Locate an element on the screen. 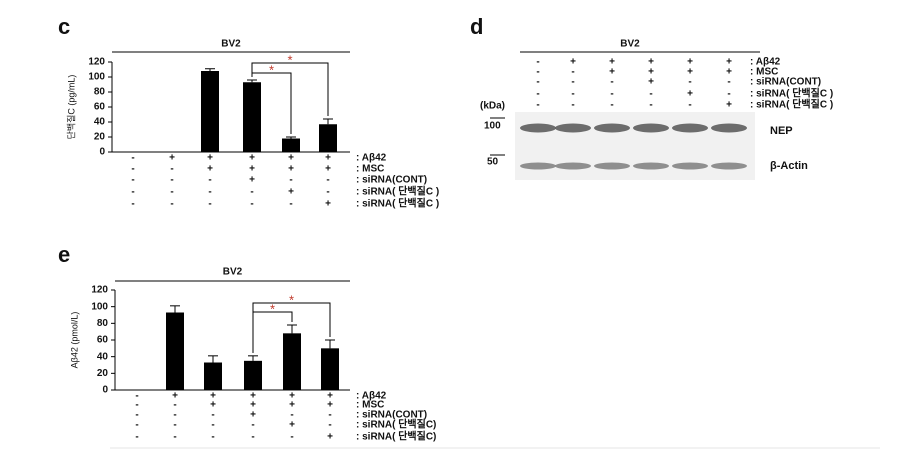  y-axis-label: 단백질C (pg/mL) is located at coordinates (70, 107).